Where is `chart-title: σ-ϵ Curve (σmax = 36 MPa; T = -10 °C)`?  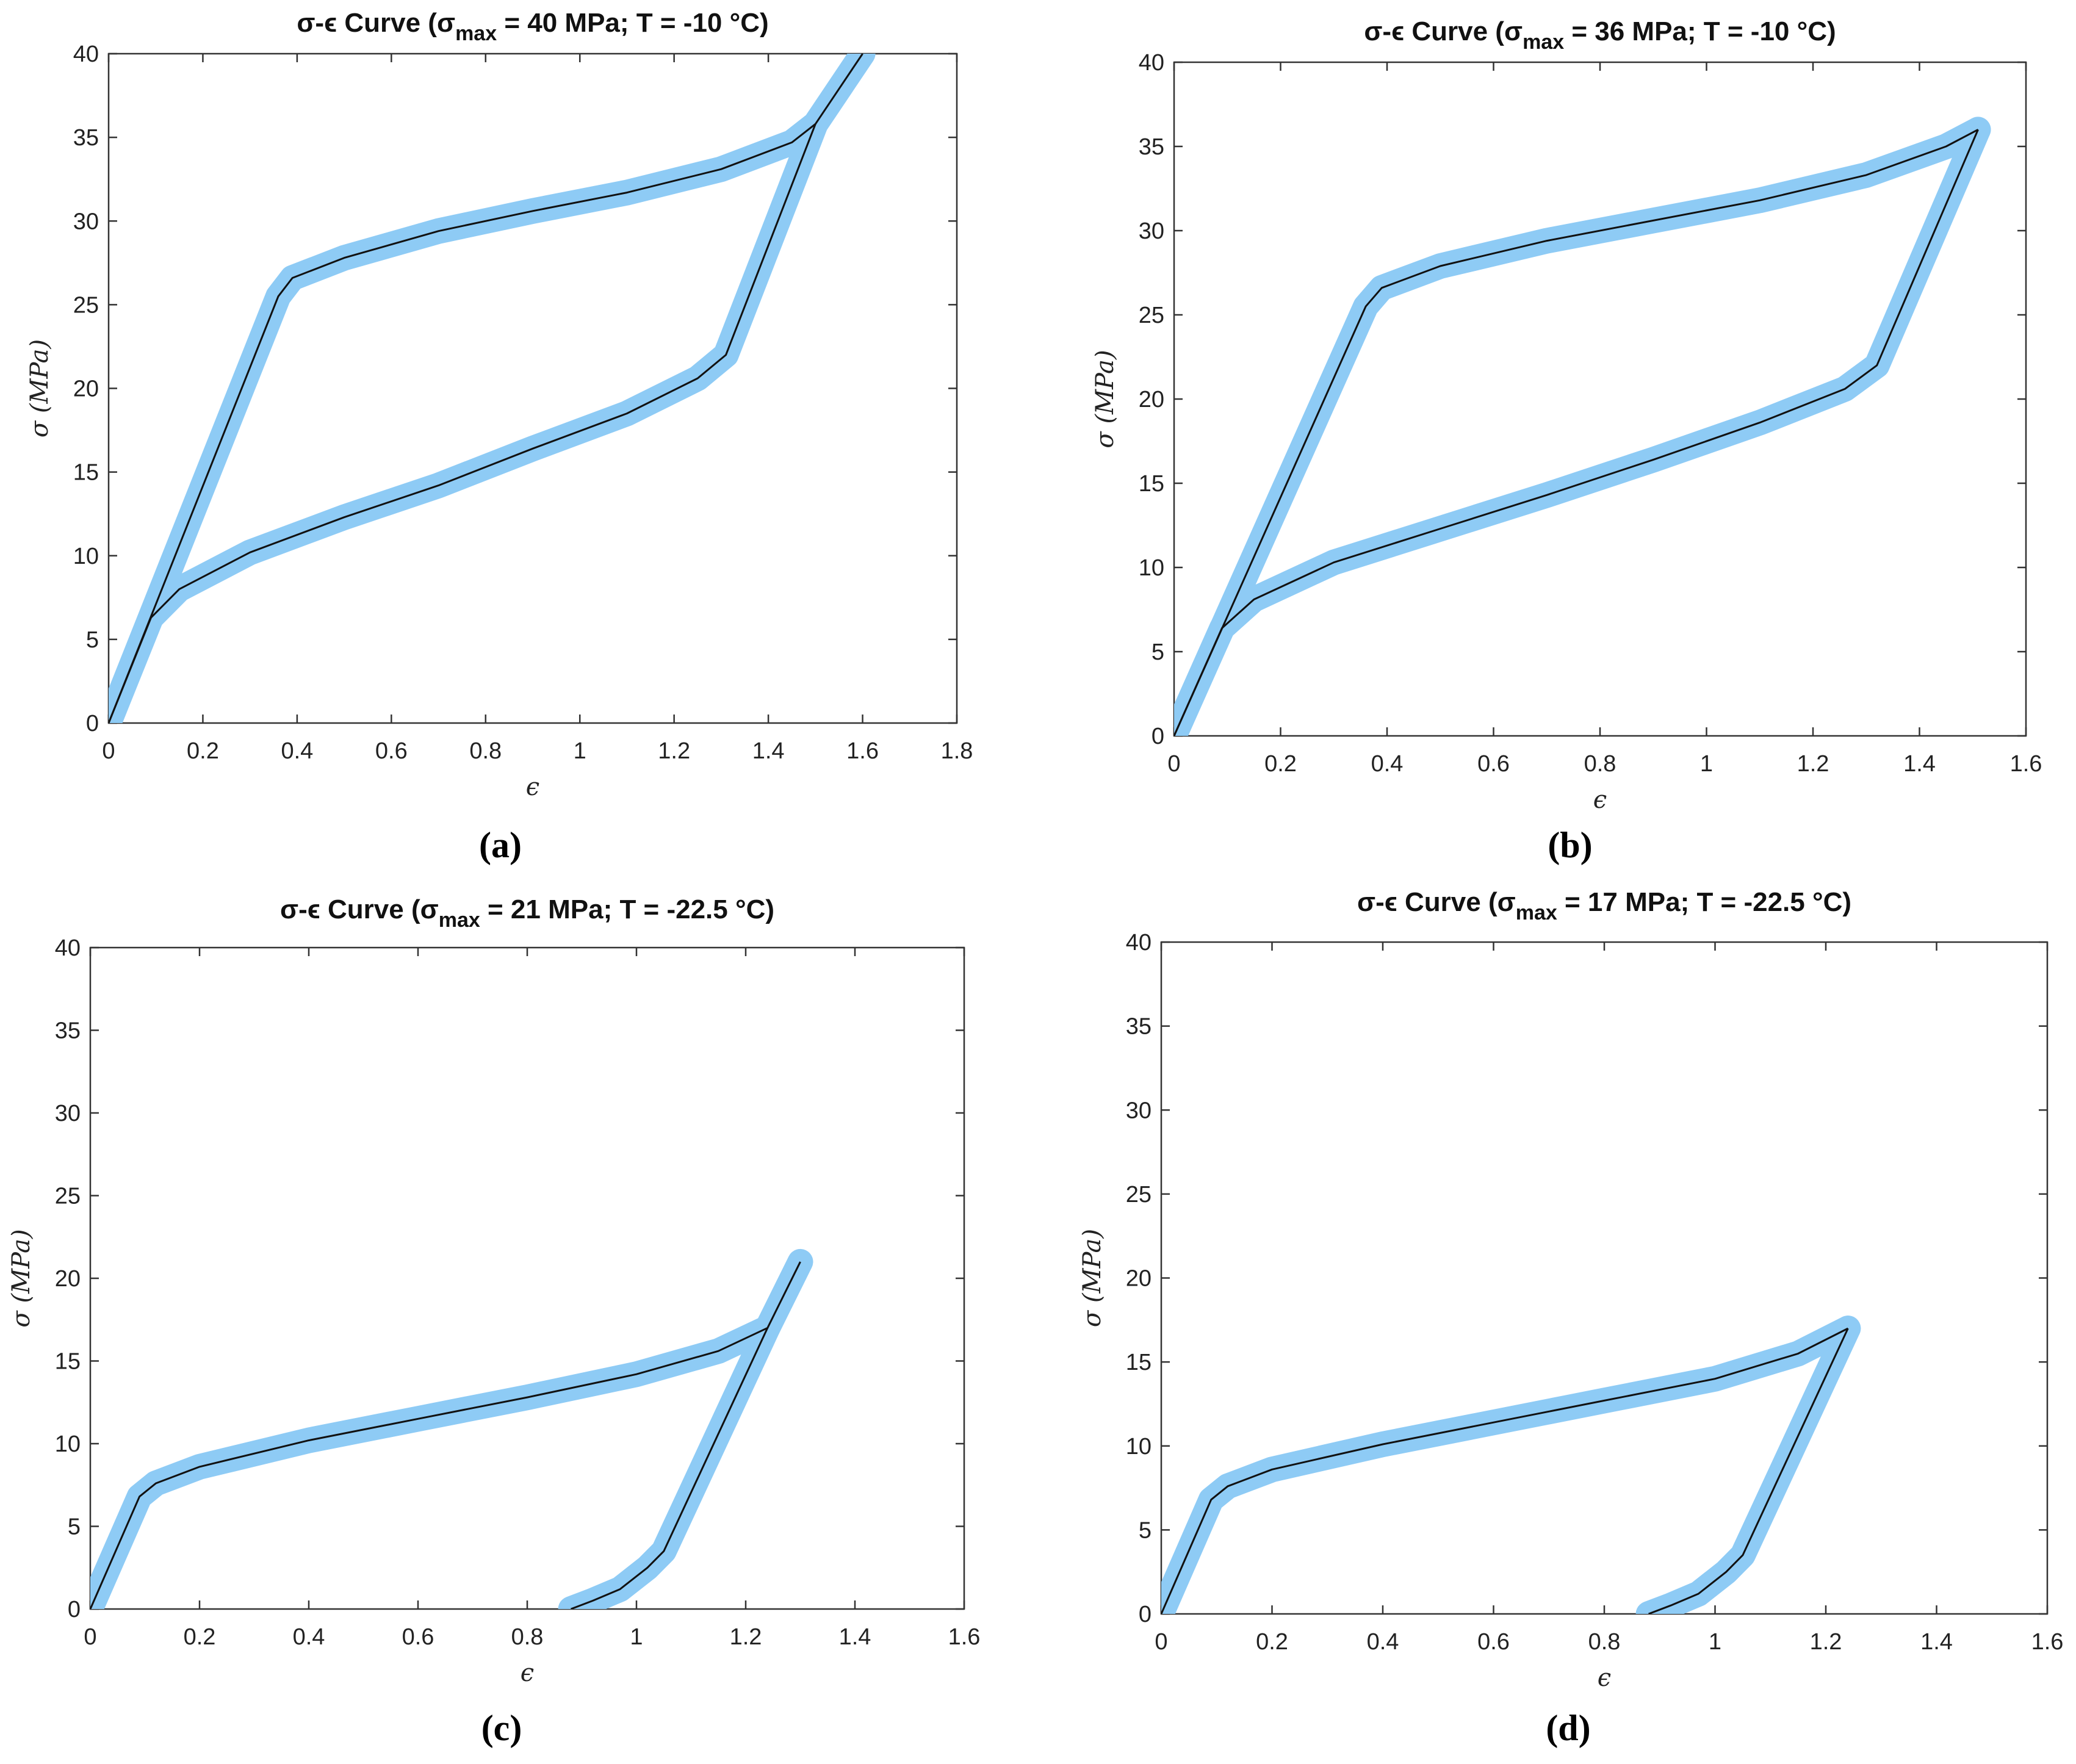
chart-title: σ-ϵ Curve (σmax = 36 MPa; T = -10 °C) is located at coordinates (1600, 35).